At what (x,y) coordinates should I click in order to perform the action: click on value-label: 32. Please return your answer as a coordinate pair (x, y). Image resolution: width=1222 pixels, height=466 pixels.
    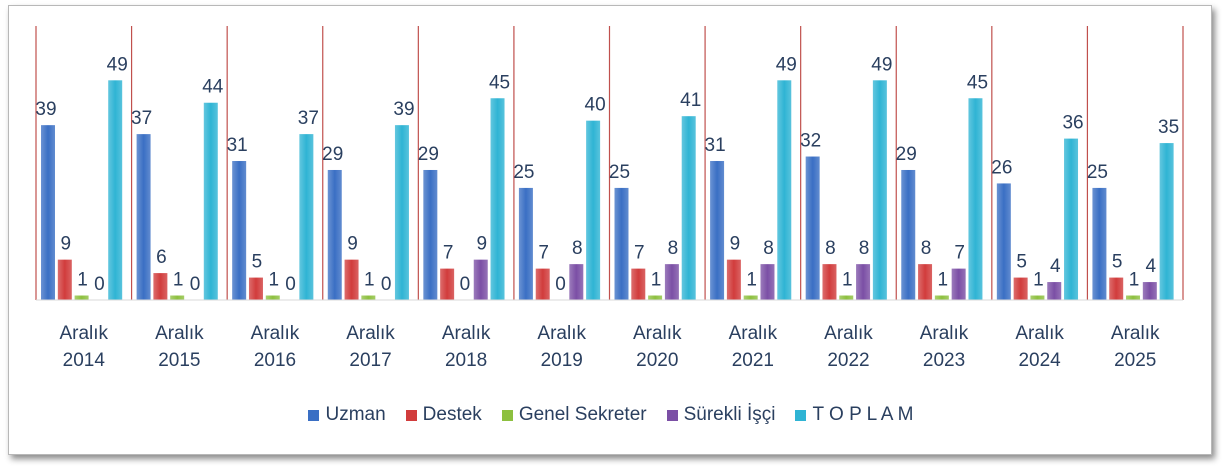
    Looking at the image, I should click on (810, 141).